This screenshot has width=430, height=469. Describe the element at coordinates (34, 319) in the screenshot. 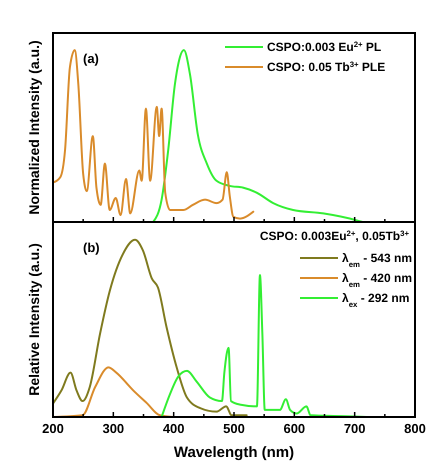

I see `y-axis-title: Relative Intensity (a.u.)` at that location.